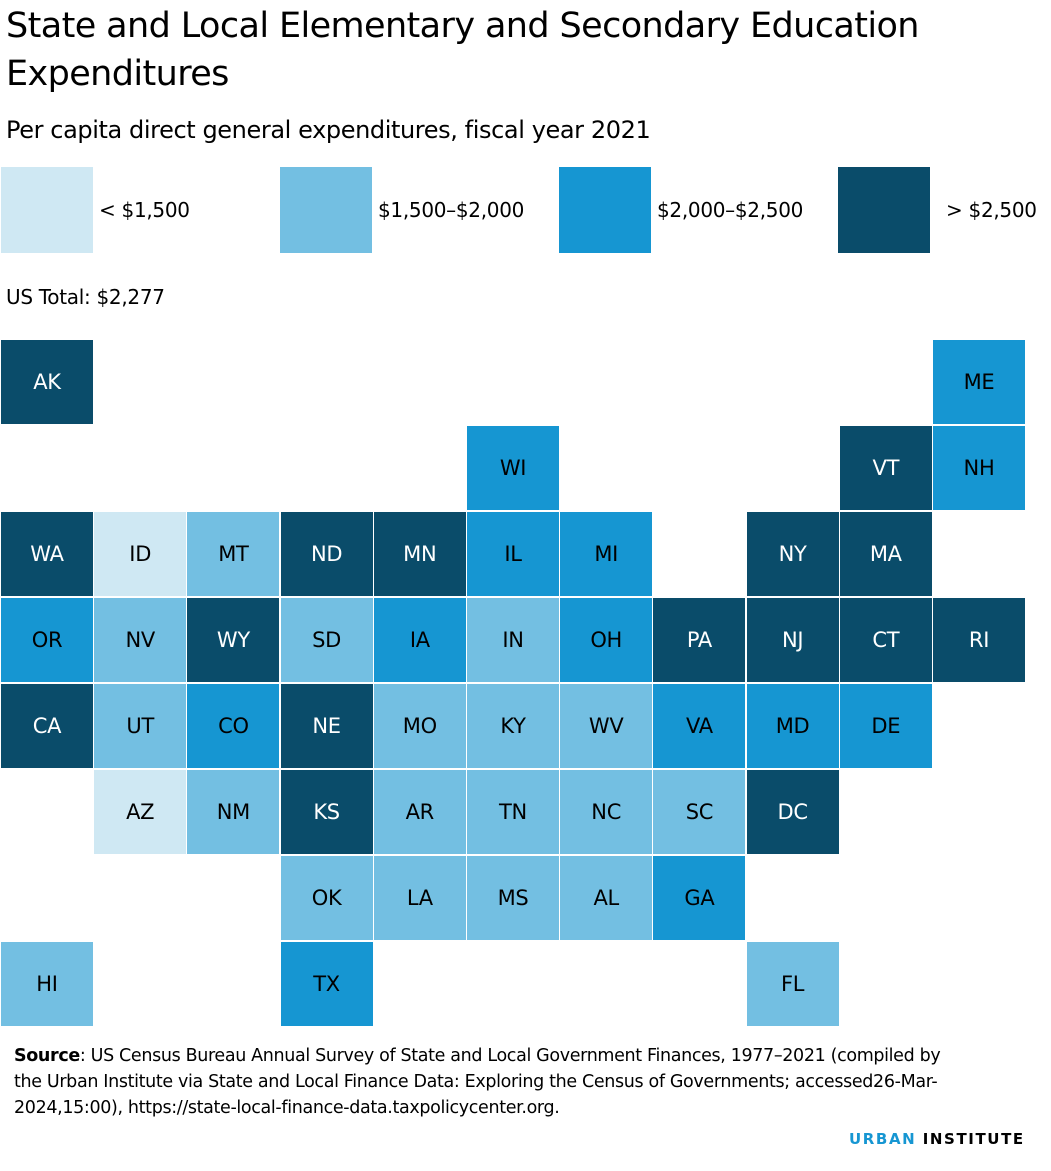  I want to click on state-tile-nj: NJ, so click(792, 640).